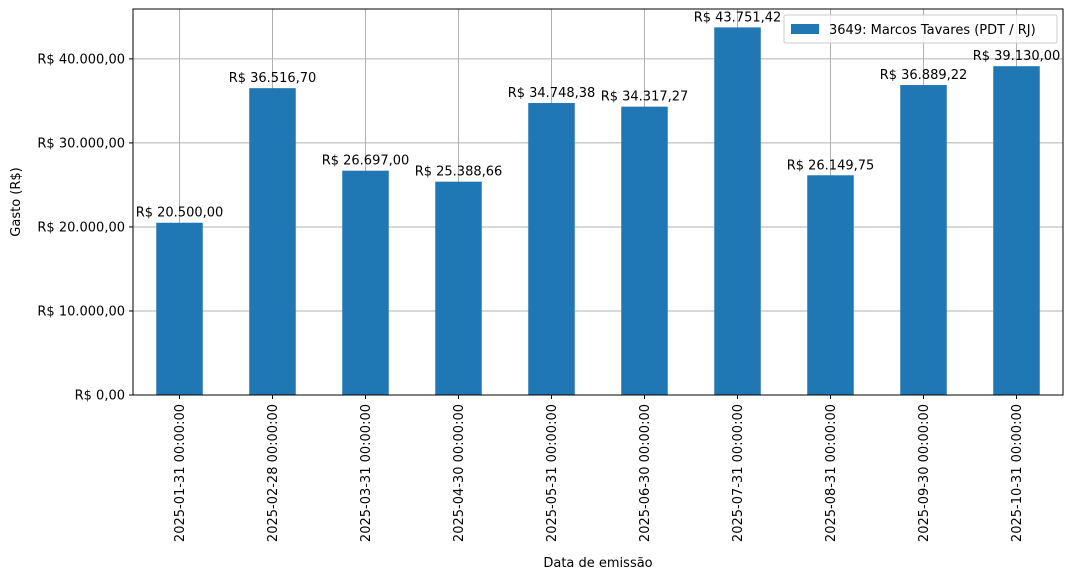 The width and height of the screenshot is (1072, 580). Describe the element at coordinates (180, 213) in the screenshot. I see `bar-value-label: R$ 20.500,00` at that location.